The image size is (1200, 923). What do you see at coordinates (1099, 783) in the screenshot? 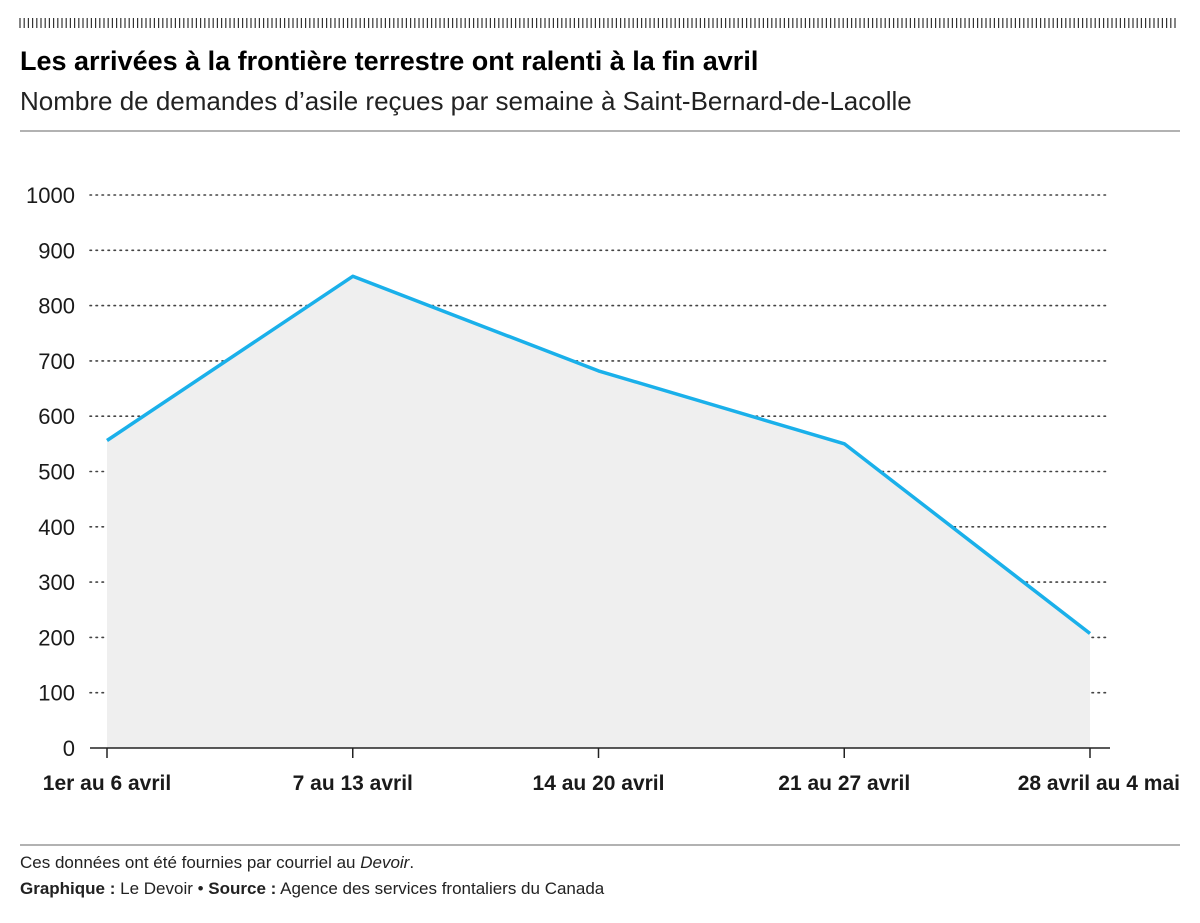
I see `x-tick-label: 28 avril au 4 mai` at bounding box center [1099, 783].